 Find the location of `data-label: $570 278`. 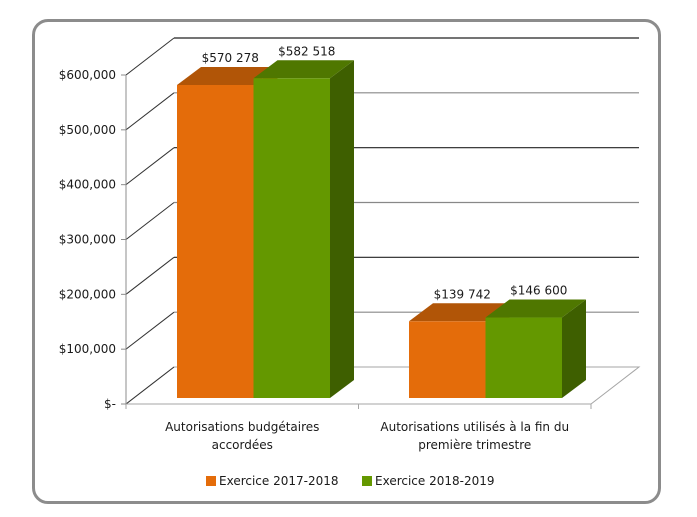

data-label: $570 278 is located at coordinates (230, 58).